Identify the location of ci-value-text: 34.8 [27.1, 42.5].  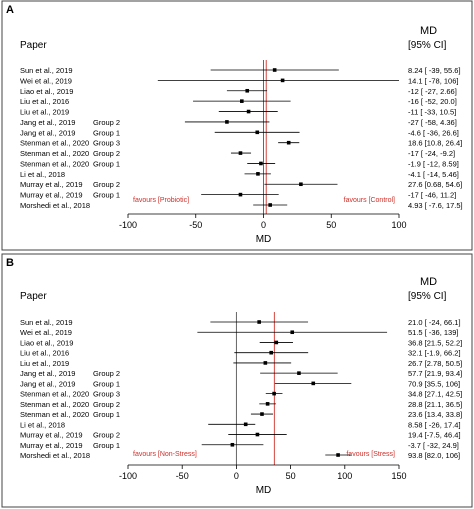
(435, 394).